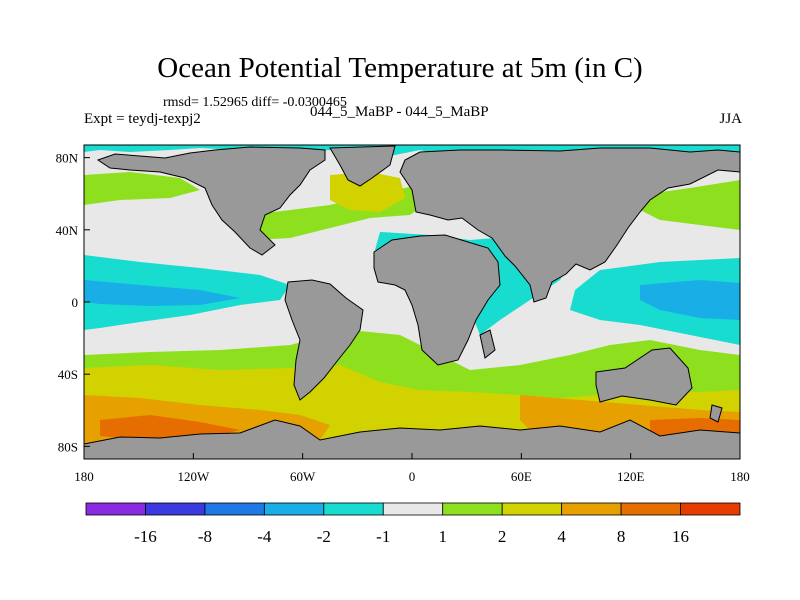  Describe the element at coordinates (631, 476) in the screenshot. I see `x-tick-label: 120E` at that location.